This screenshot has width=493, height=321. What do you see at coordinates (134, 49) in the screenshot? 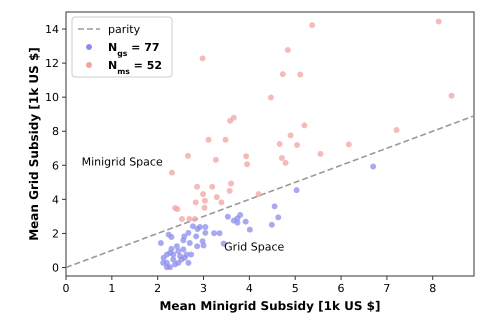
I see `legend-label: N$_{gs}$ = 77` at bounding box center [134, 49].